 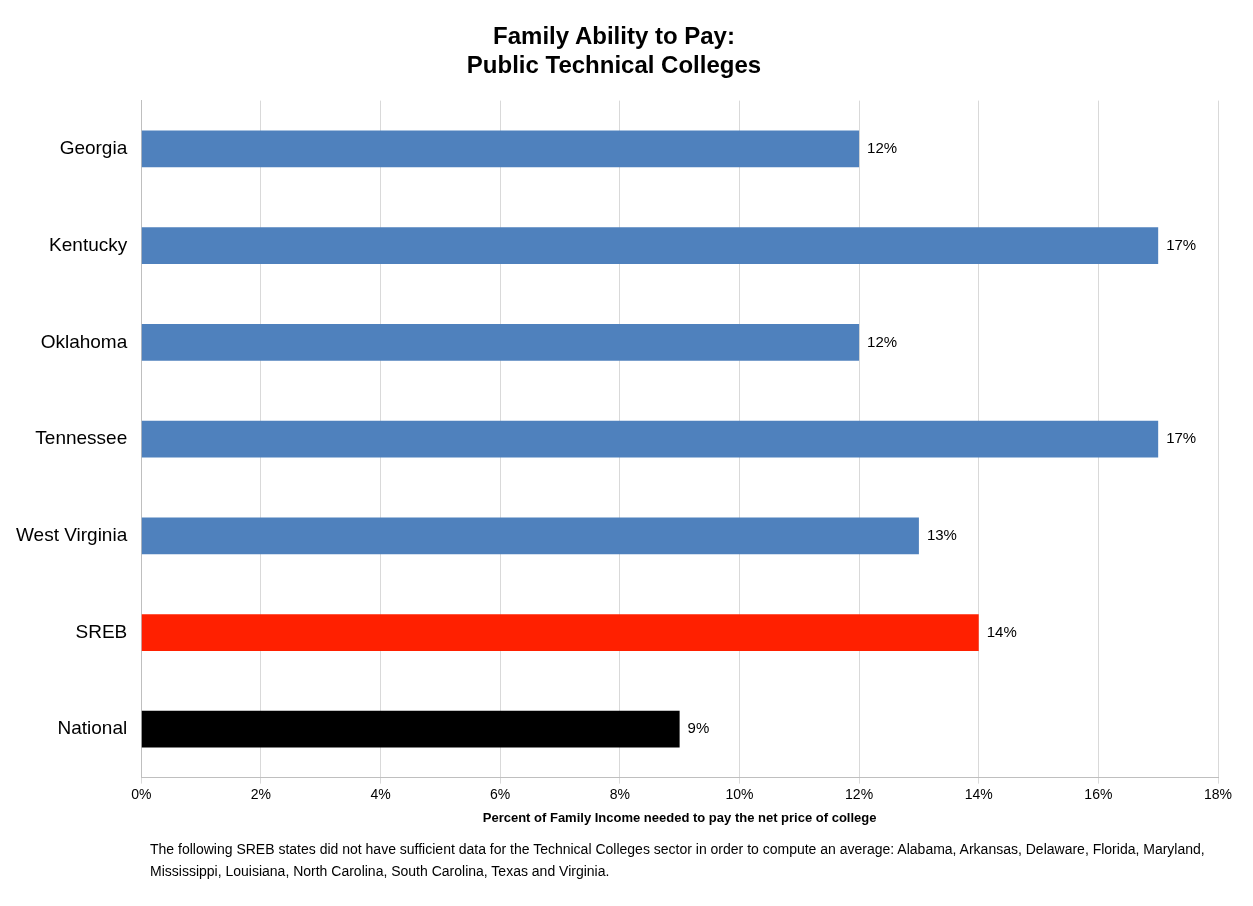 What do you see at coordinates (859, 793) in the screenshot?
I see `x-tick-label: 12%` at bounding box center [859, 793].